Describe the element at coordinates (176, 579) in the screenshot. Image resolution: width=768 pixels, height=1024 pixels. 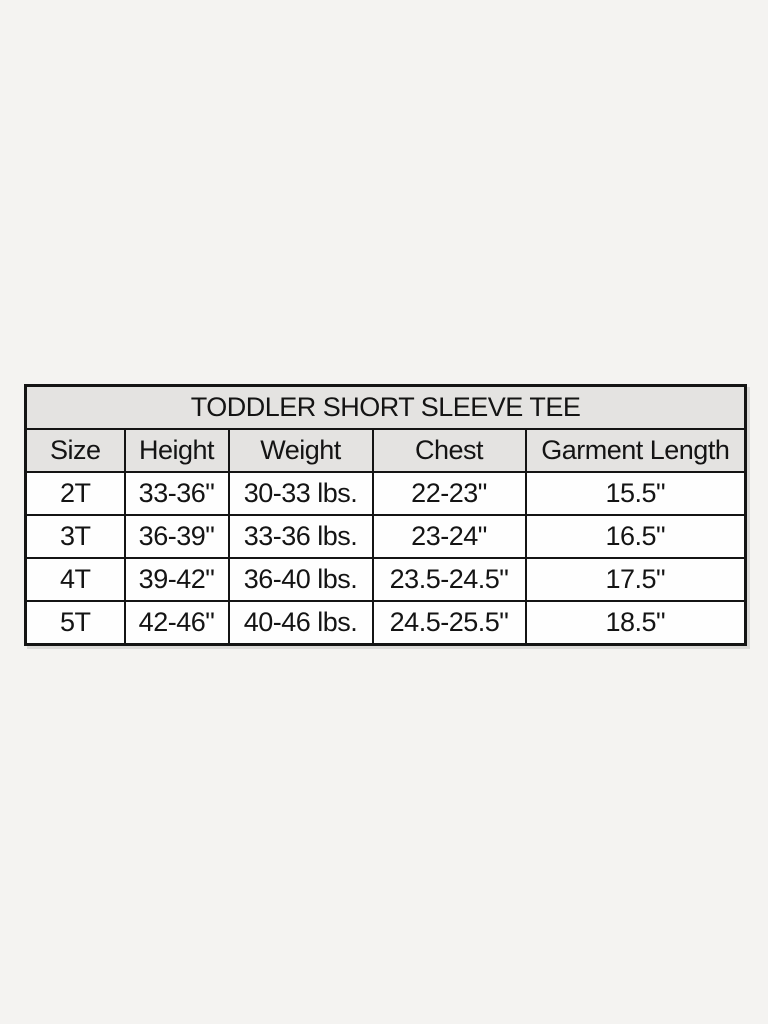
I see `height-cell: 39-42"` at that location.